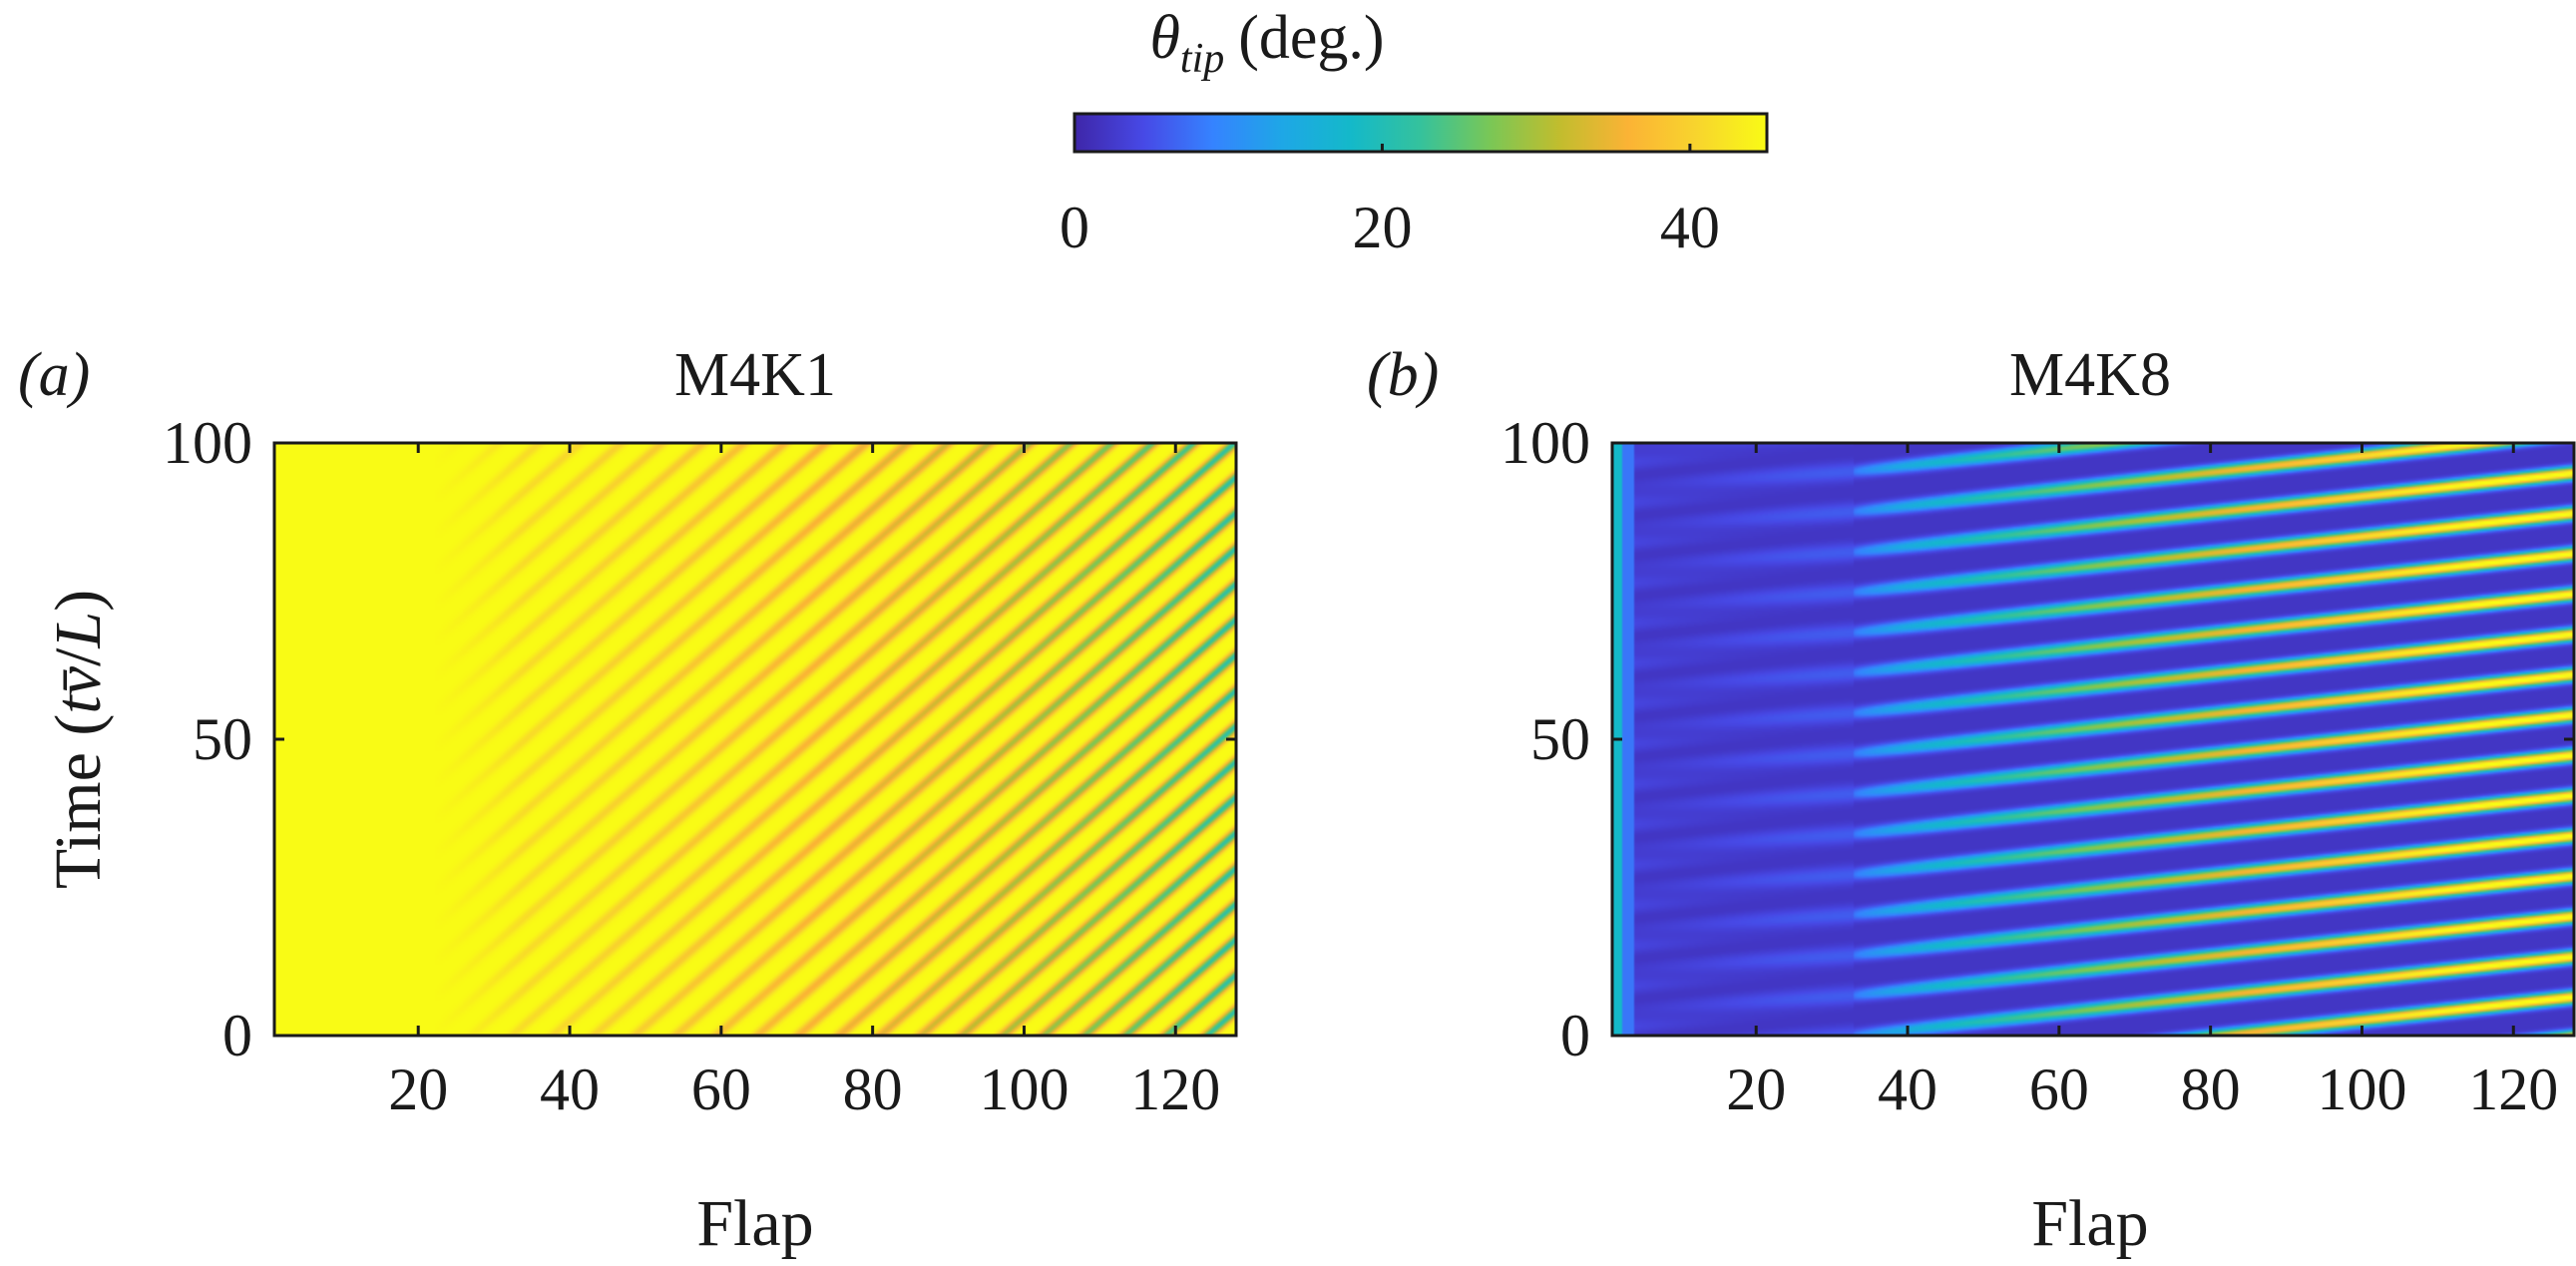  Describe the element at coordinates (2090, 375) in the screenshot. I see `panel-b-title: M4K8` at that location.